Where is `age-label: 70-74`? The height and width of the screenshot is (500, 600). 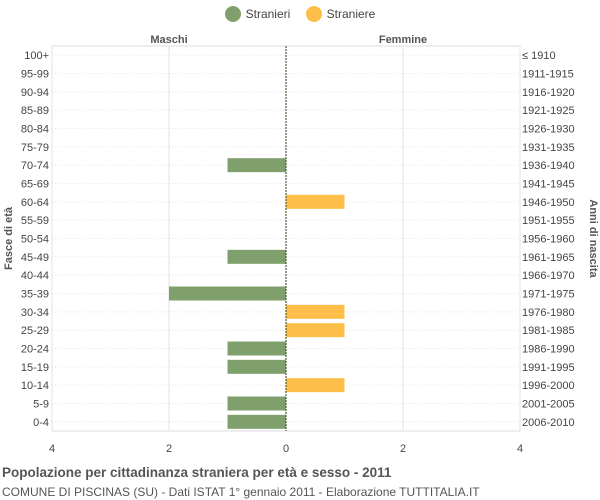
age-label: 70-74 is located at coordinates (35, 166).